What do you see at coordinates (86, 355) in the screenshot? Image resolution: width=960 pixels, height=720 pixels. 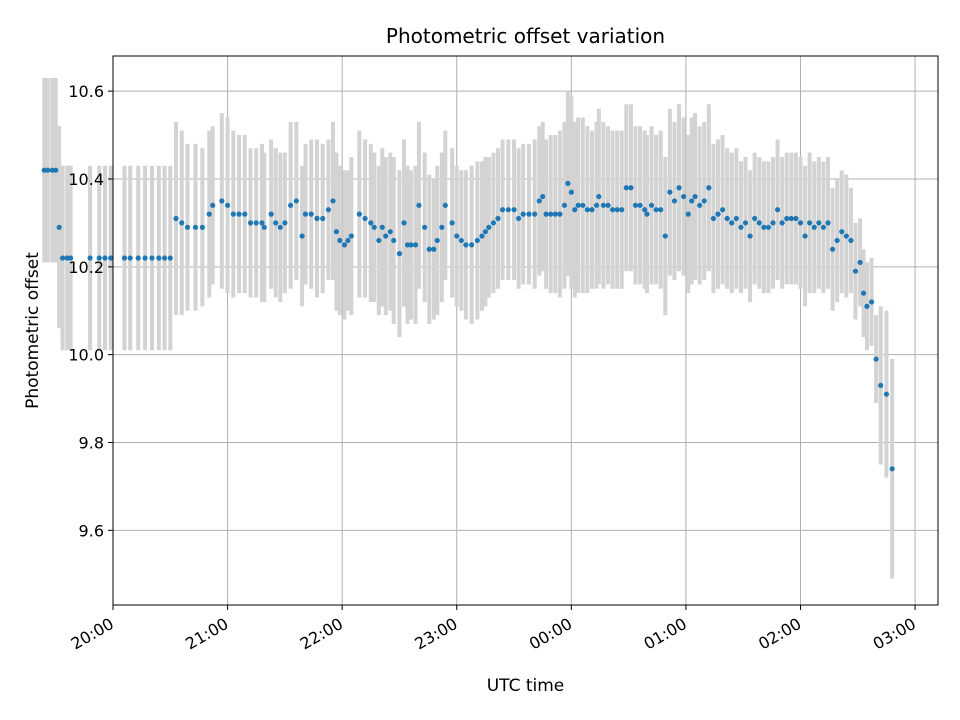 I see `y-tick-label: 10.0` at bounding box center [86, 355].